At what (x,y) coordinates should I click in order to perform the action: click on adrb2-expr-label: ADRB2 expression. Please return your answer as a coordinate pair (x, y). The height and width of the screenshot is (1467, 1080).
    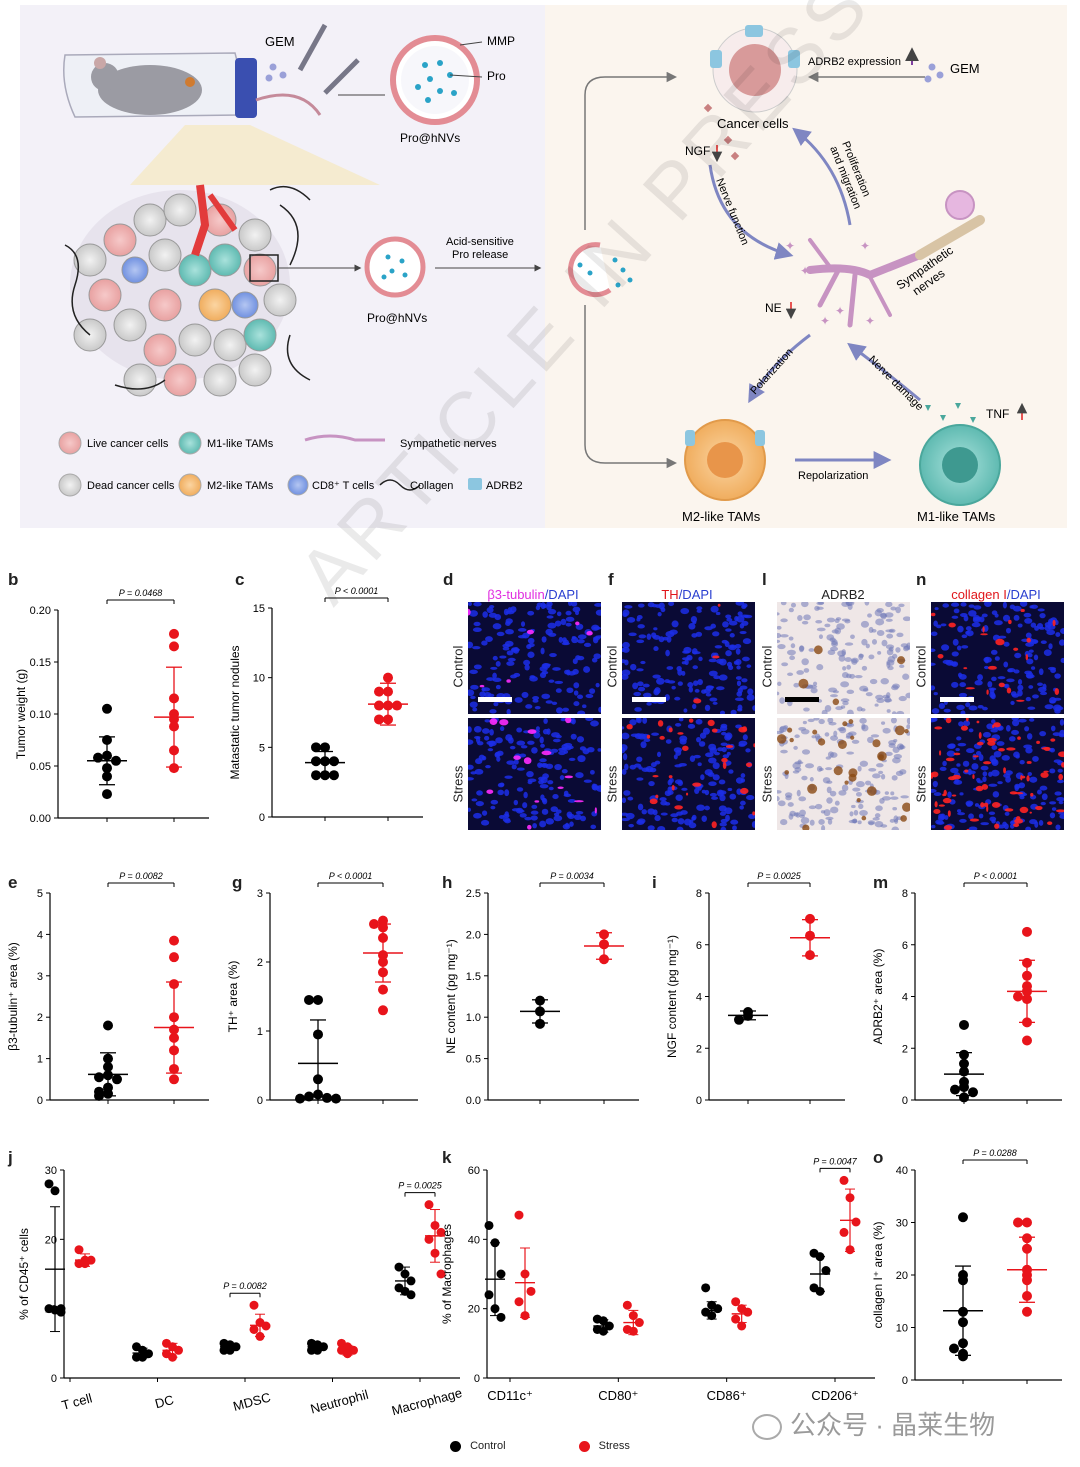
    Looking at the image, I should click on (854, 62).